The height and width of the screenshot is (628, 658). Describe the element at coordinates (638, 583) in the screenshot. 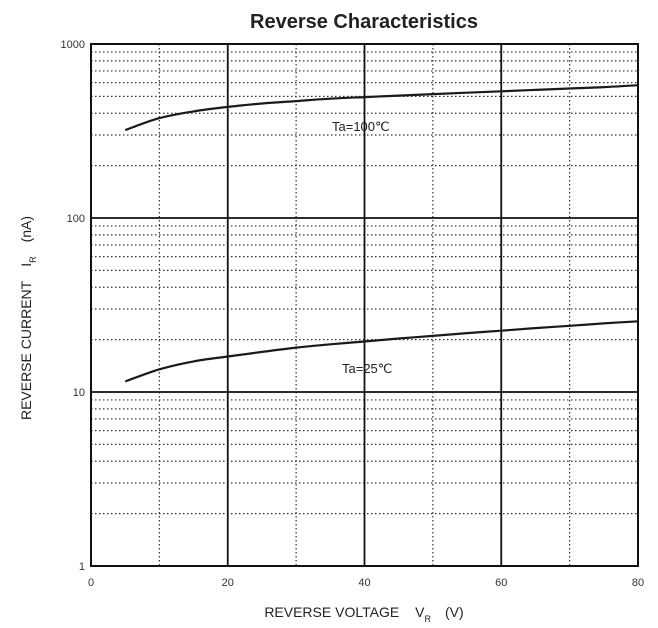

I see `x-tick-label: 80` at that location.